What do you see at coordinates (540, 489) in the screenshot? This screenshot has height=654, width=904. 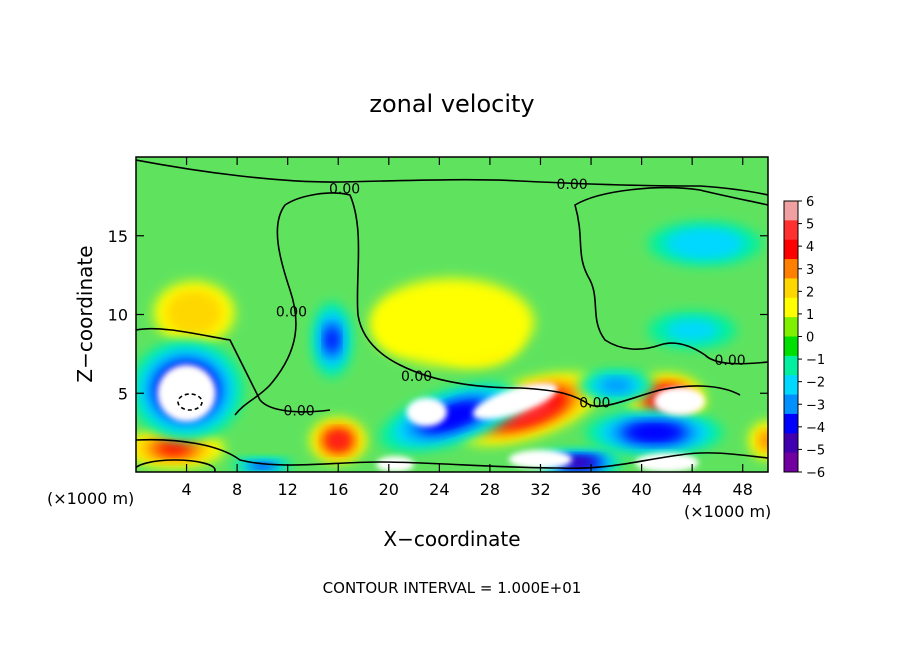 I see `x-tick-label: 32` at bounding box center [540, 489].